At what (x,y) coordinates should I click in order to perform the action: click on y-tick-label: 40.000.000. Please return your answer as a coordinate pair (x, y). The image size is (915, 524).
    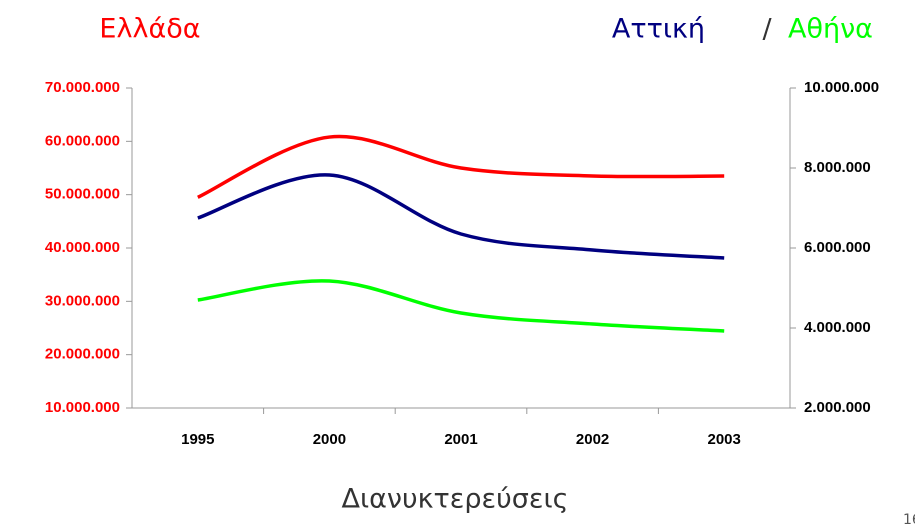
    Looking at the image, I should click on (82, 247).